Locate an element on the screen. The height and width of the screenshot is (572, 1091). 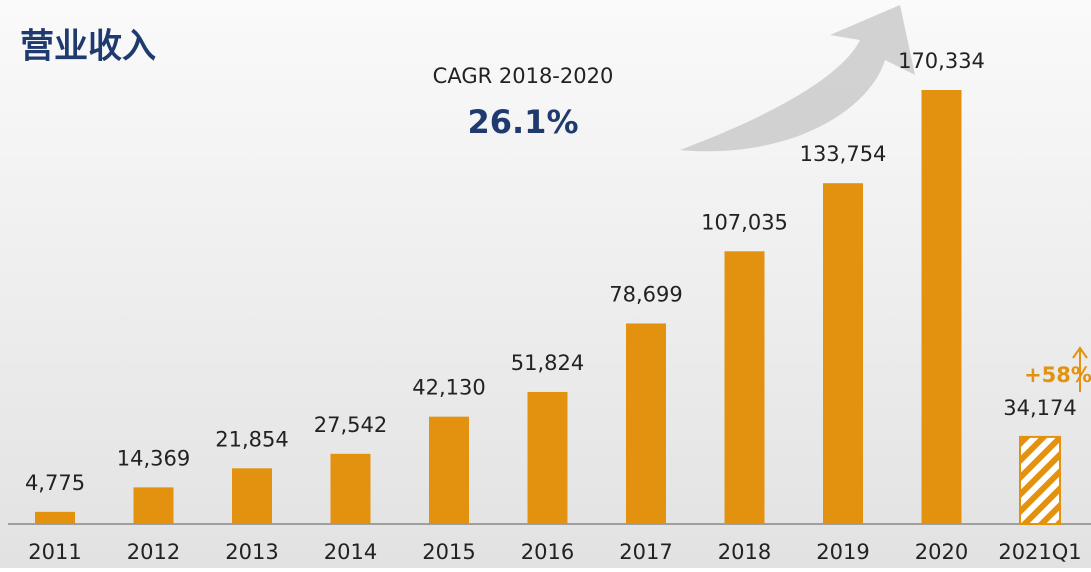
value-label: 107,035 is located at coordinates (744, 222).